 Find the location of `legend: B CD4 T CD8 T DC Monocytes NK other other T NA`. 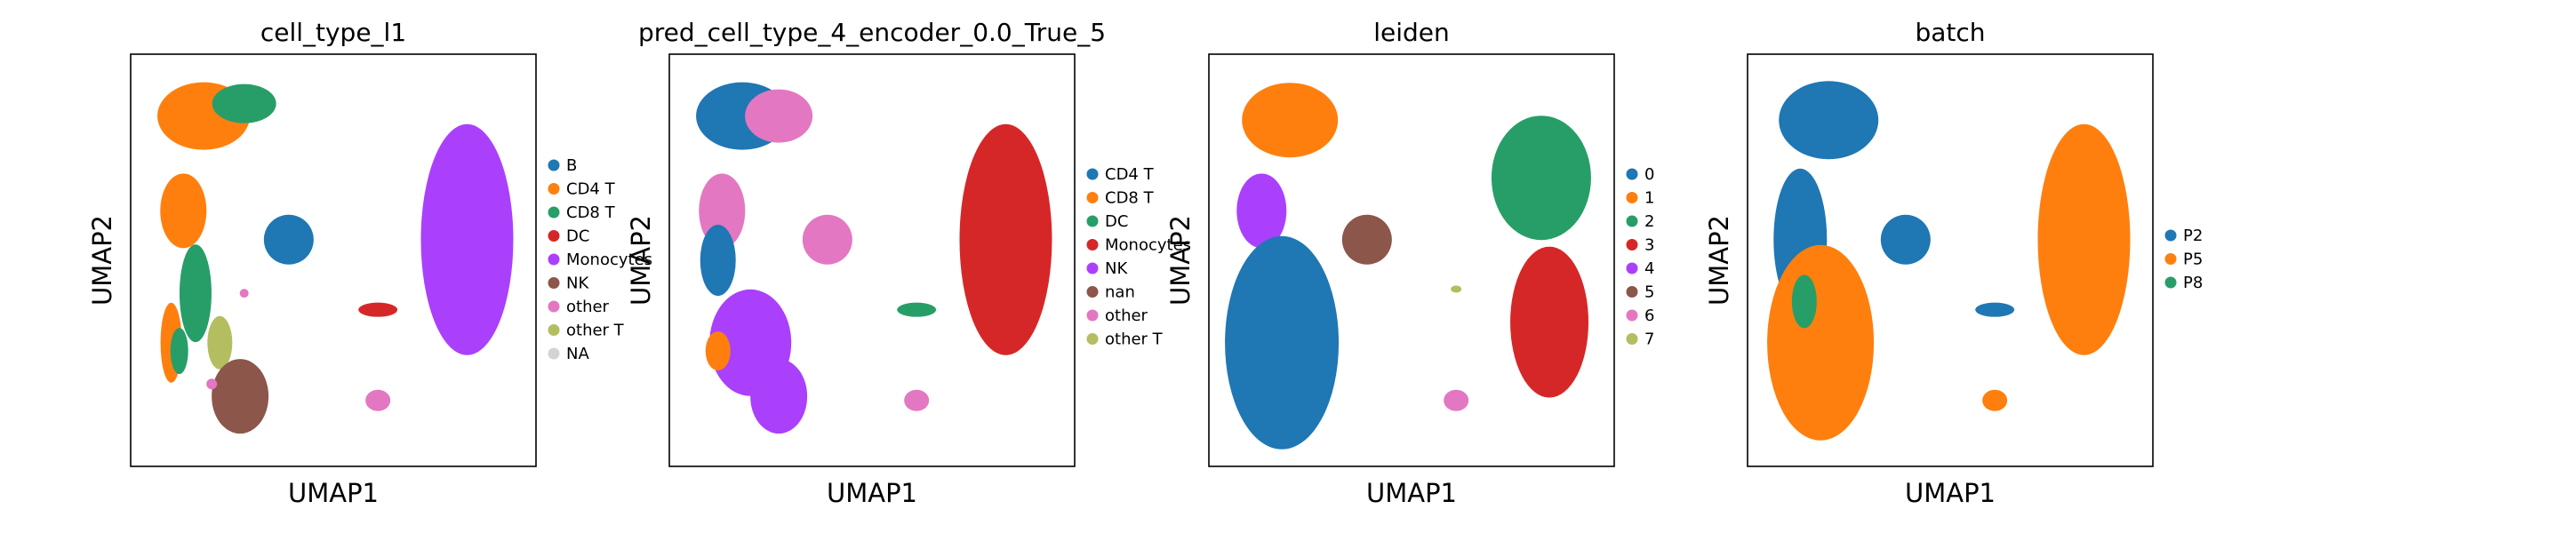

legend: B CD4 T CD8 T DC Monocytes NK other other T NA is located at coordinates (600, 259).